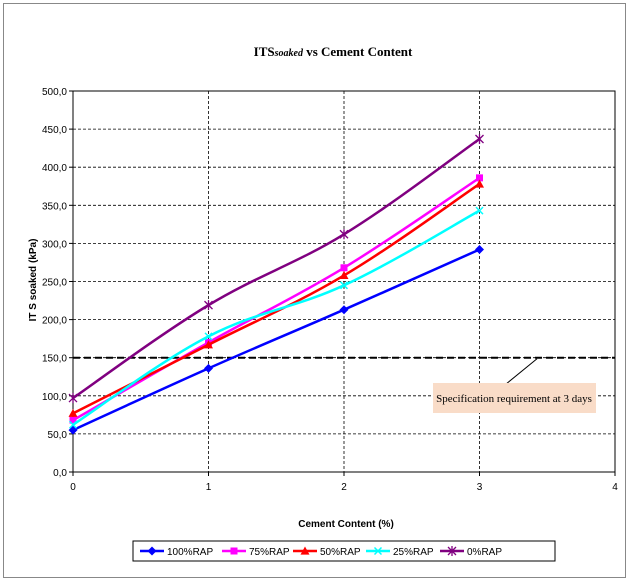 The image size is (631, 583). What do you see at coordinates (54, 321) in the screenshot?
I see `y-tick-label: 200,0` at bounding box center [54, 321].